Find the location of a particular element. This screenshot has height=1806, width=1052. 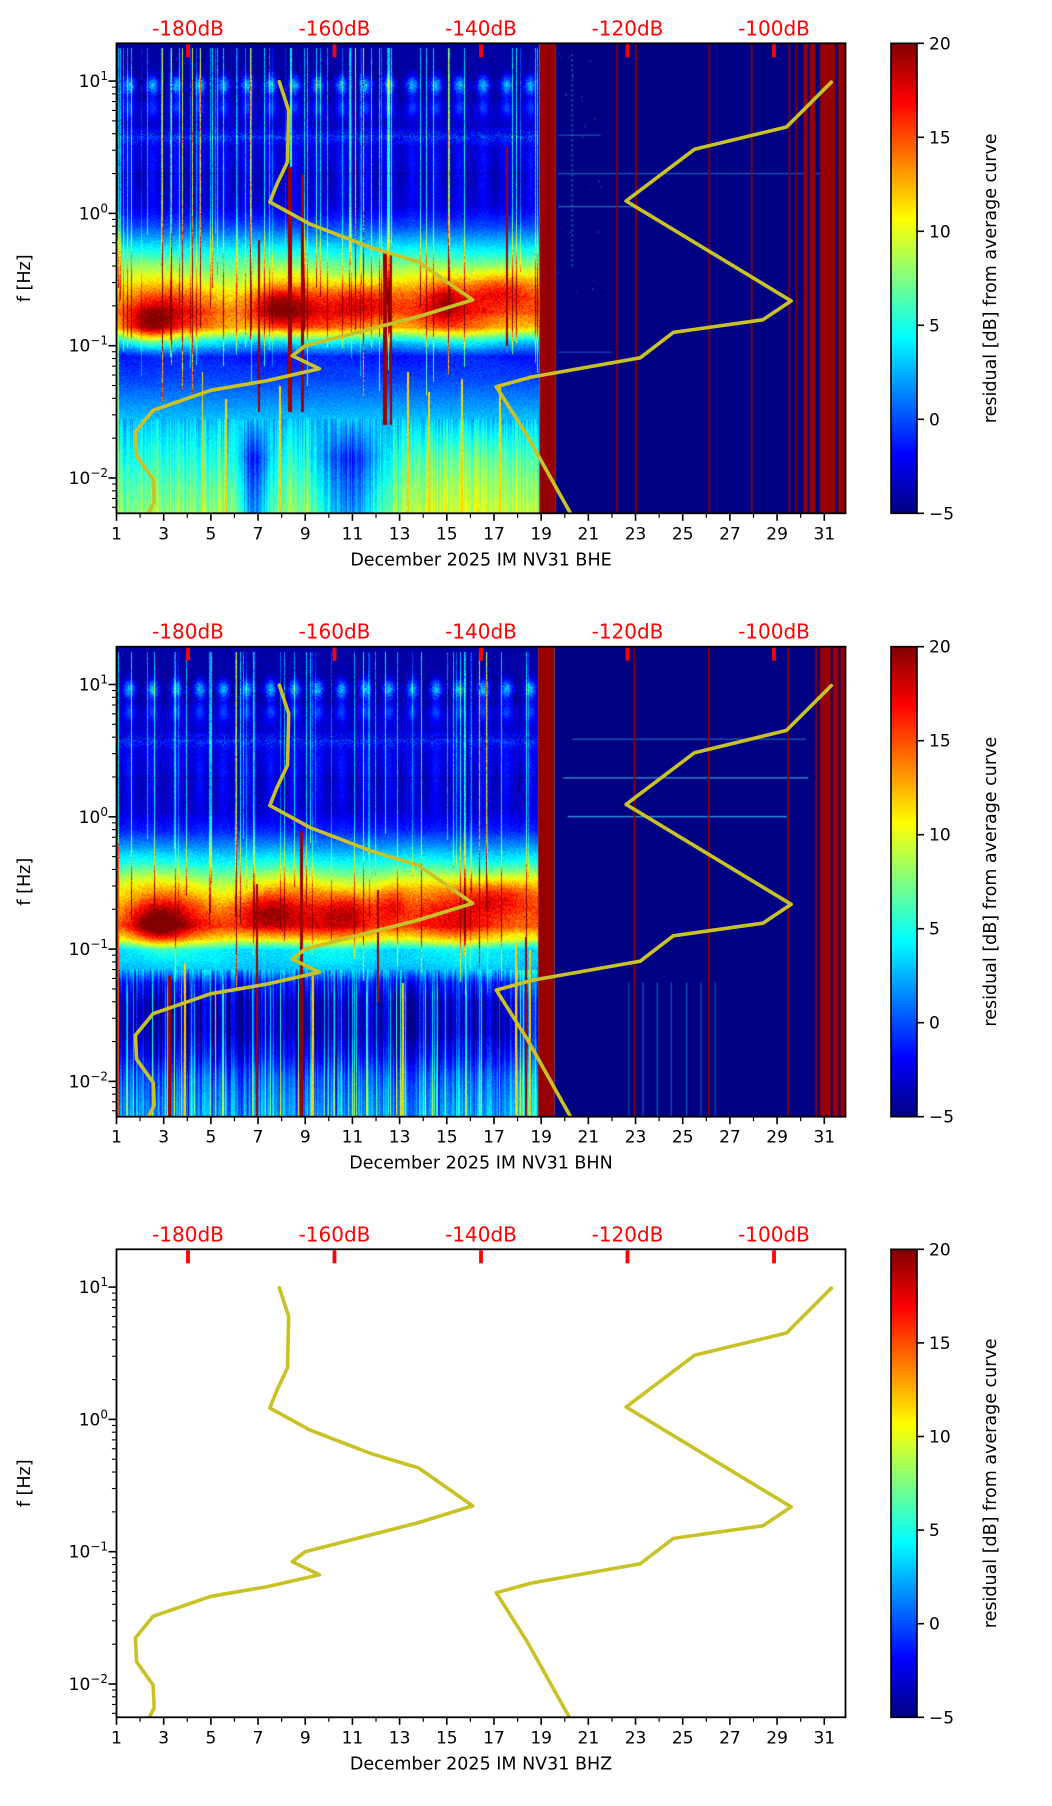

nlnm-curve-bhz is located at coordinates (304, 1501).